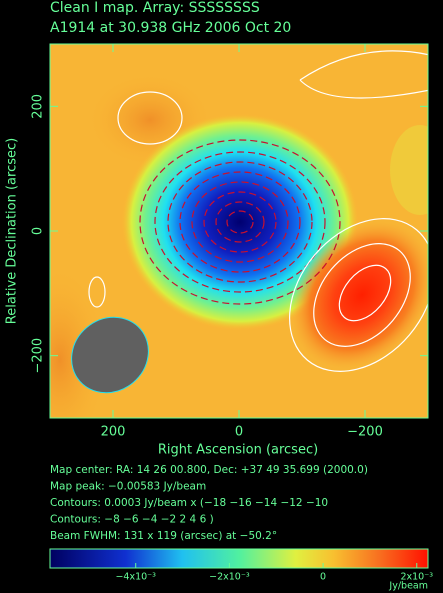 The width and height of the screenshot is (443, 593). Describe the element at coordinates (238, 450) in the screenshot. I see `x-axis-label: Right Ascension (arcsec)` at that location.